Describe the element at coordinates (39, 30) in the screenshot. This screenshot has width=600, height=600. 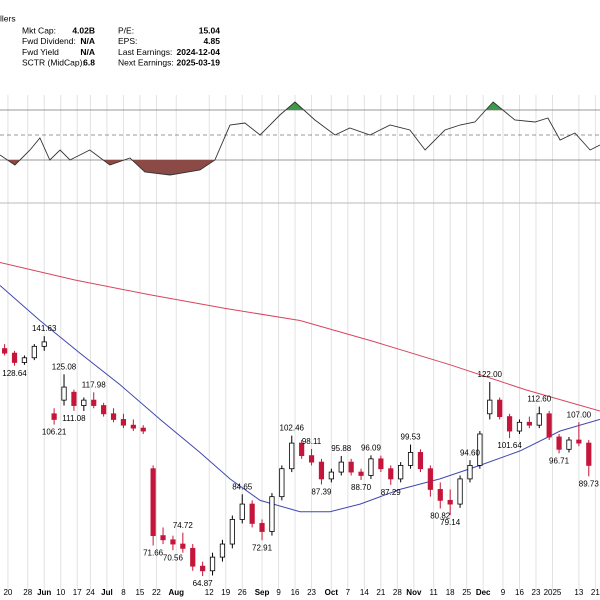
I see `stat-label: Mkt Cap:` at that location.